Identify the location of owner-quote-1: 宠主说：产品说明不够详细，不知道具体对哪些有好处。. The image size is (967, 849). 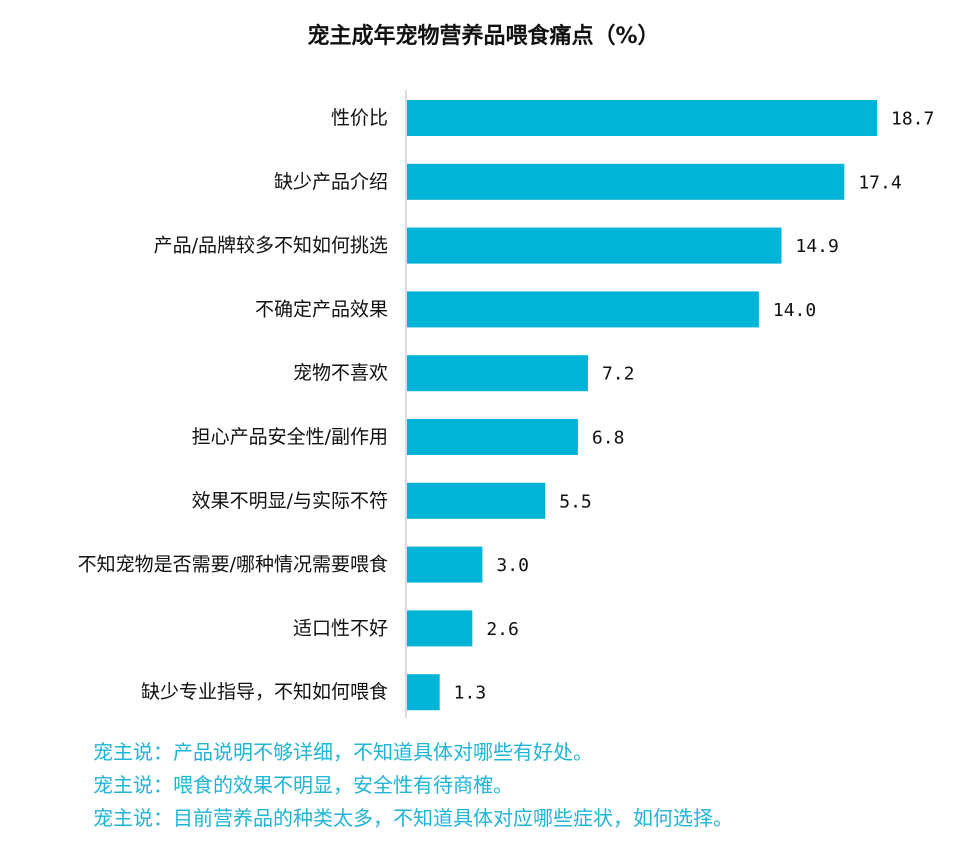
(343, 752).